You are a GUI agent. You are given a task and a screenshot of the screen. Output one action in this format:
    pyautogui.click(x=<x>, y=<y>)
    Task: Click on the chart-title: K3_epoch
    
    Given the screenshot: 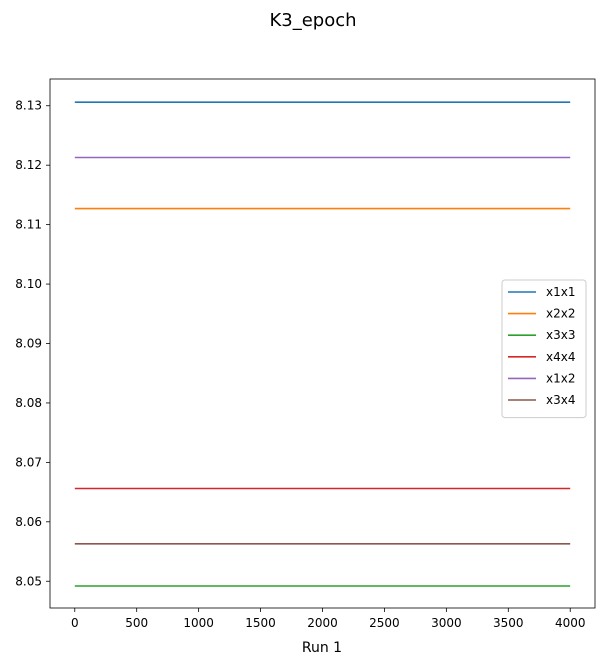 What is the action you would take?
    pyautogui.click(x=312, y=20)
    